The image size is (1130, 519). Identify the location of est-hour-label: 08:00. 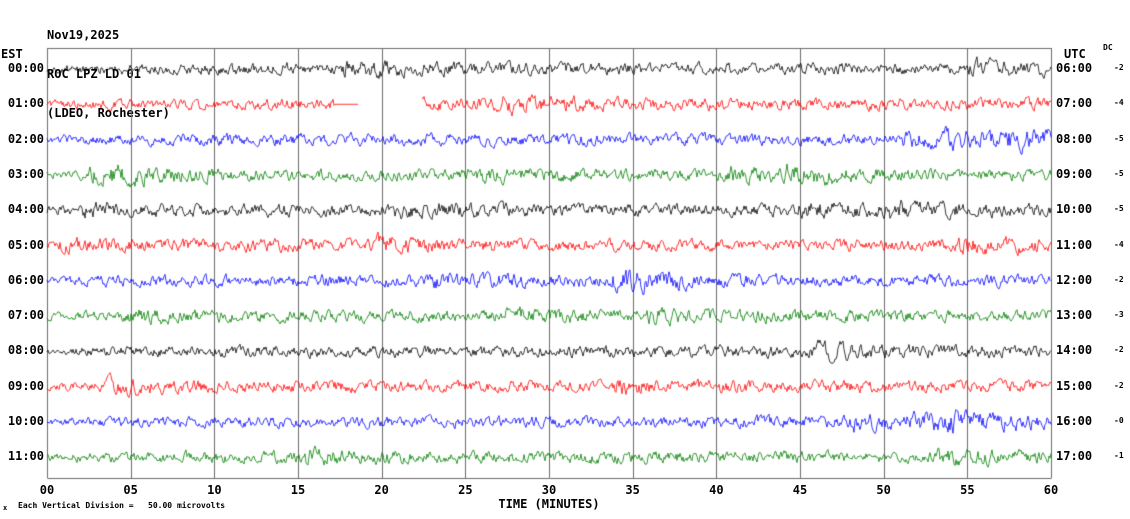
(25, 350).